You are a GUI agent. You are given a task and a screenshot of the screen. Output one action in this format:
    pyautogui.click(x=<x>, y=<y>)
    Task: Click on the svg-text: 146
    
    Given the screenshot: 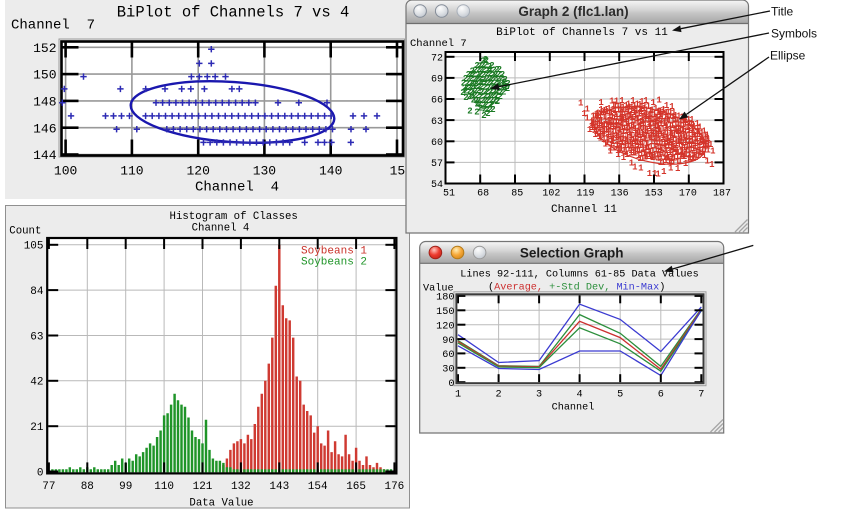 What is the action you would take?
    pyautogui.click(x=44, y=128)
    